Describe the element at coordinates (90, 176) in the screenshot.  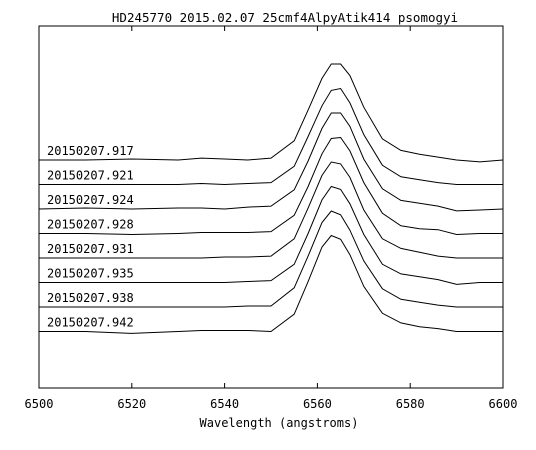
I see `series-label: 20150207.921` at that location.